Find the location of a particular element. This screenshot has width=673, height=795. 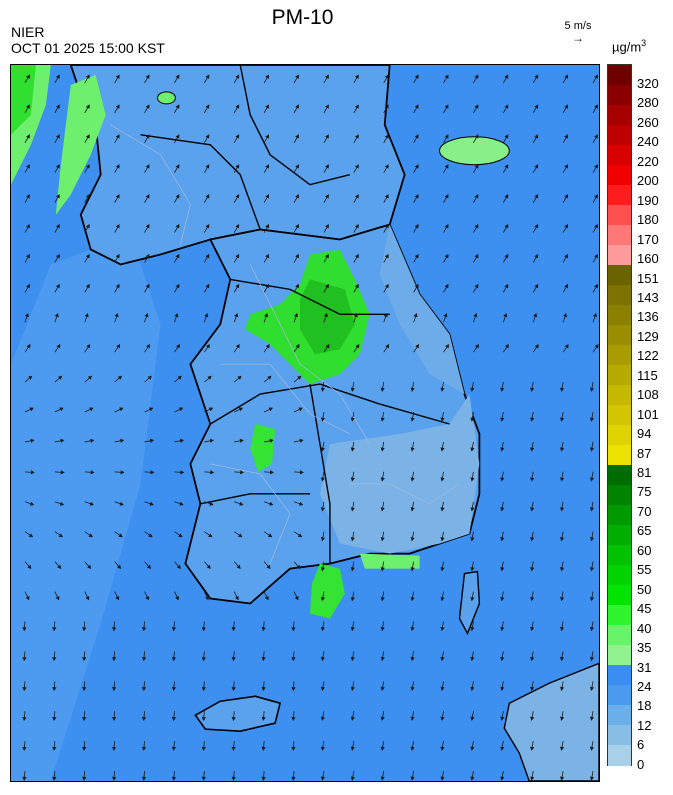

agency-name: NIER is located at coordinates (28, 32).